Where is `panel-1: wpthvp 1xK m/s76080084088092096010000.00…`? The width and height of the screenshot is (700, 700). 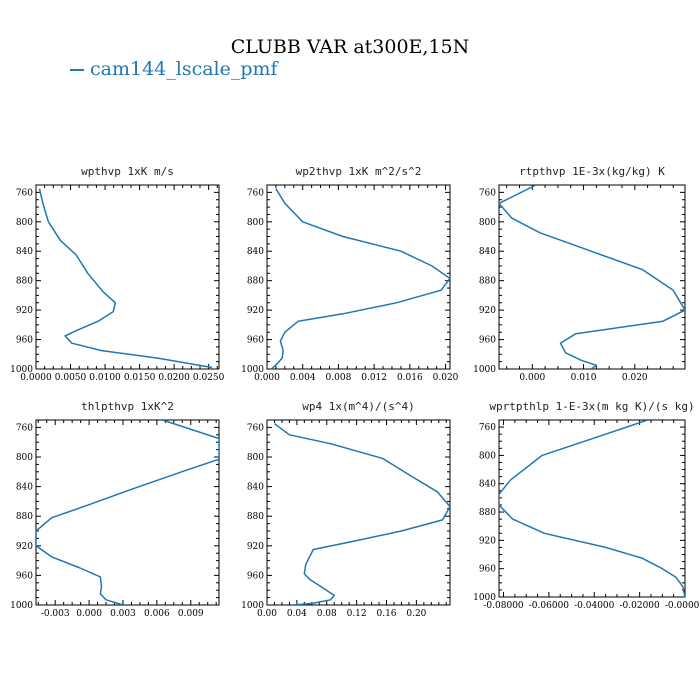
panel-1: wpthvp 1xK m/s76080084088092096010000.00… is located at coordinates (117, 274).